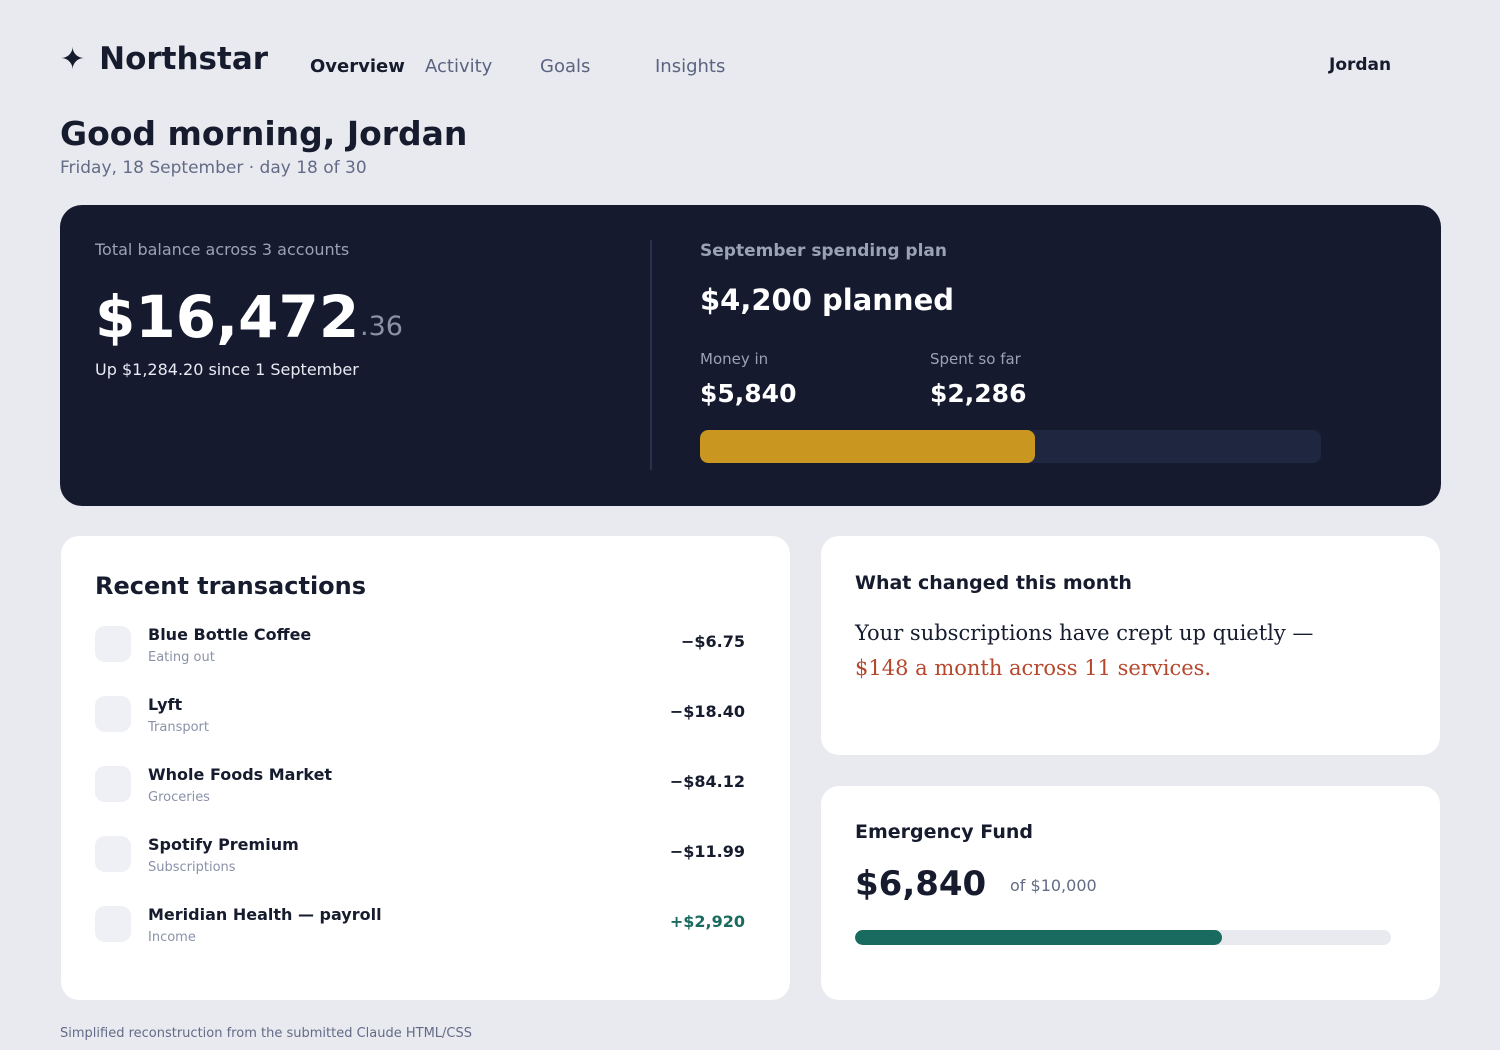  What do you see at coordinates (184, 59) in the screenshot?
I see `brand-name: Northstar` at bounding box center [184, 59].